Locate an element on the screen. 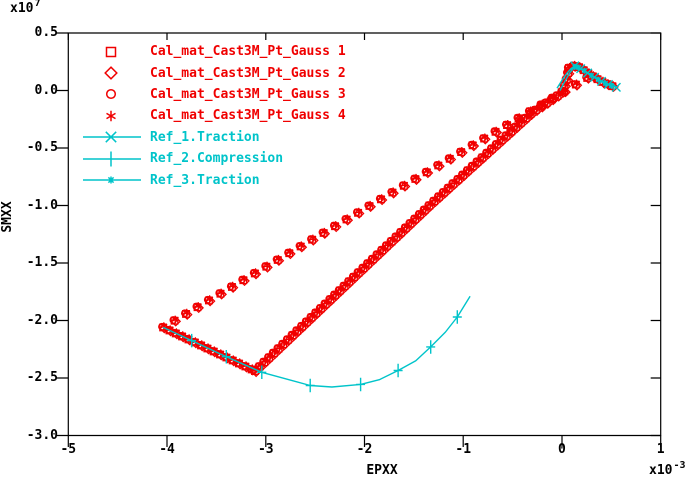 Image resolution: width=690 pixels, height=478 pixels. x-axis-power-label: x10-3 is located at coordinates (667, 469).